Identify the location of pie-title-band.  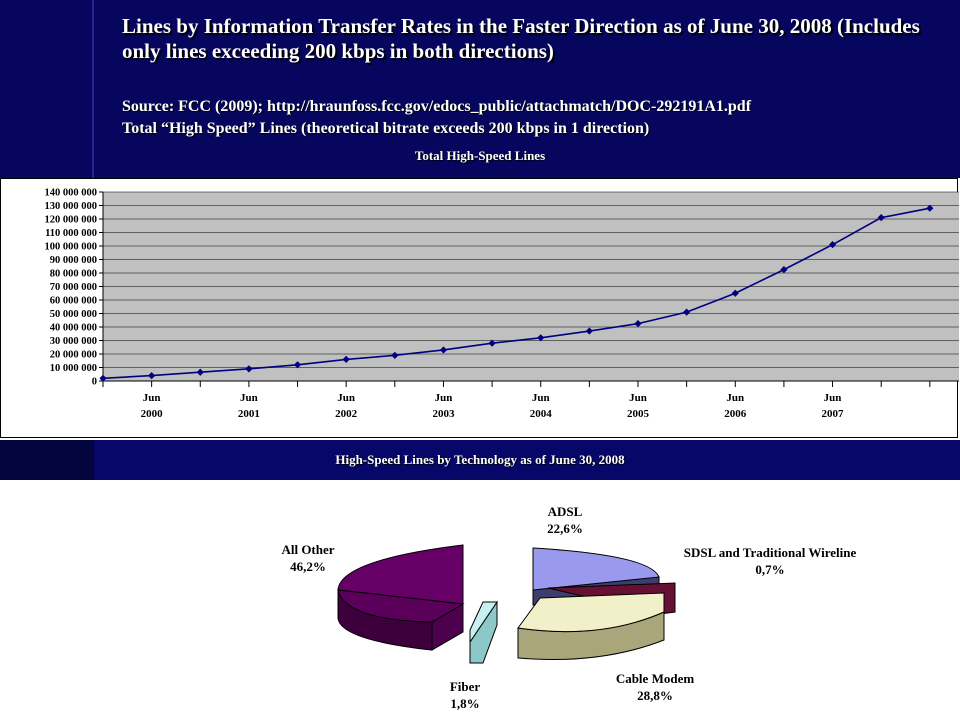
(480, 460).